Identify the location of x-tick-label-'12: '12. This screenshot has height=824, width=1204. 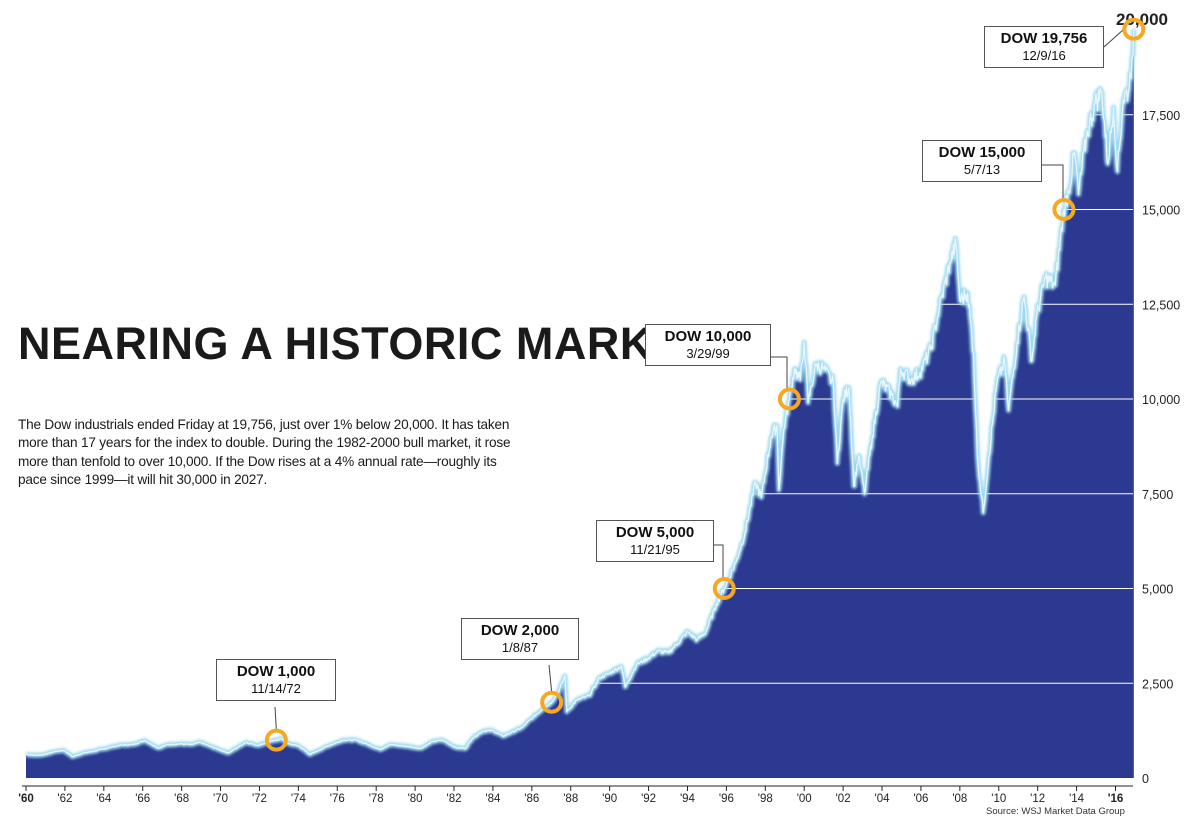
(1037, 799).